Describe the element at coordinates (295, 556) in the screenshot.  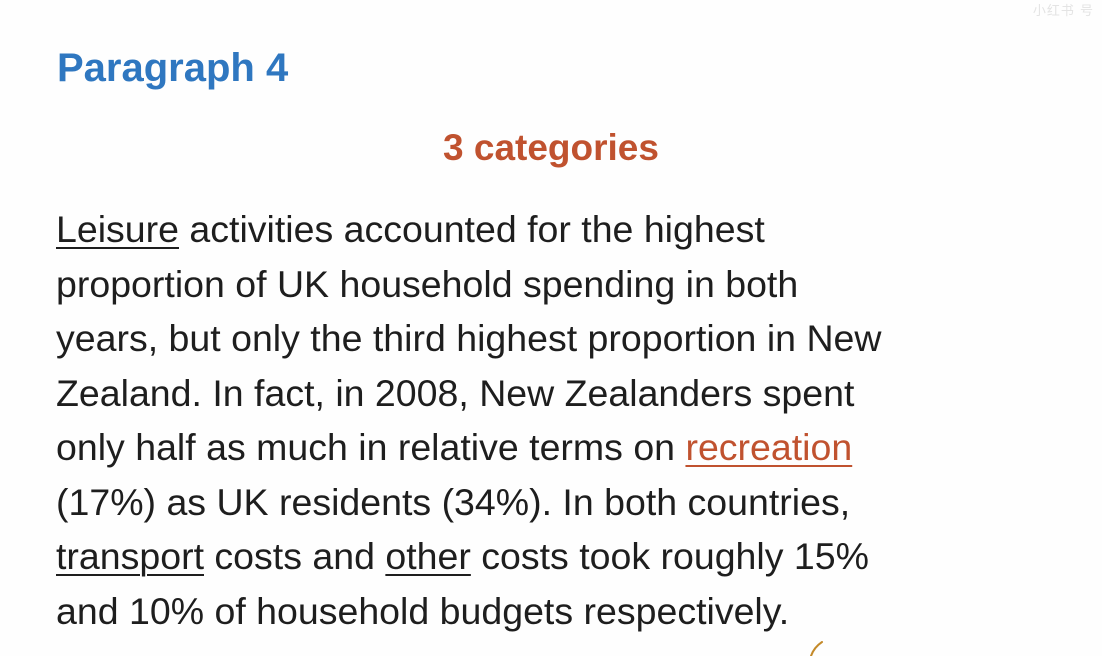
I see `text-segment: costs and` at that location.